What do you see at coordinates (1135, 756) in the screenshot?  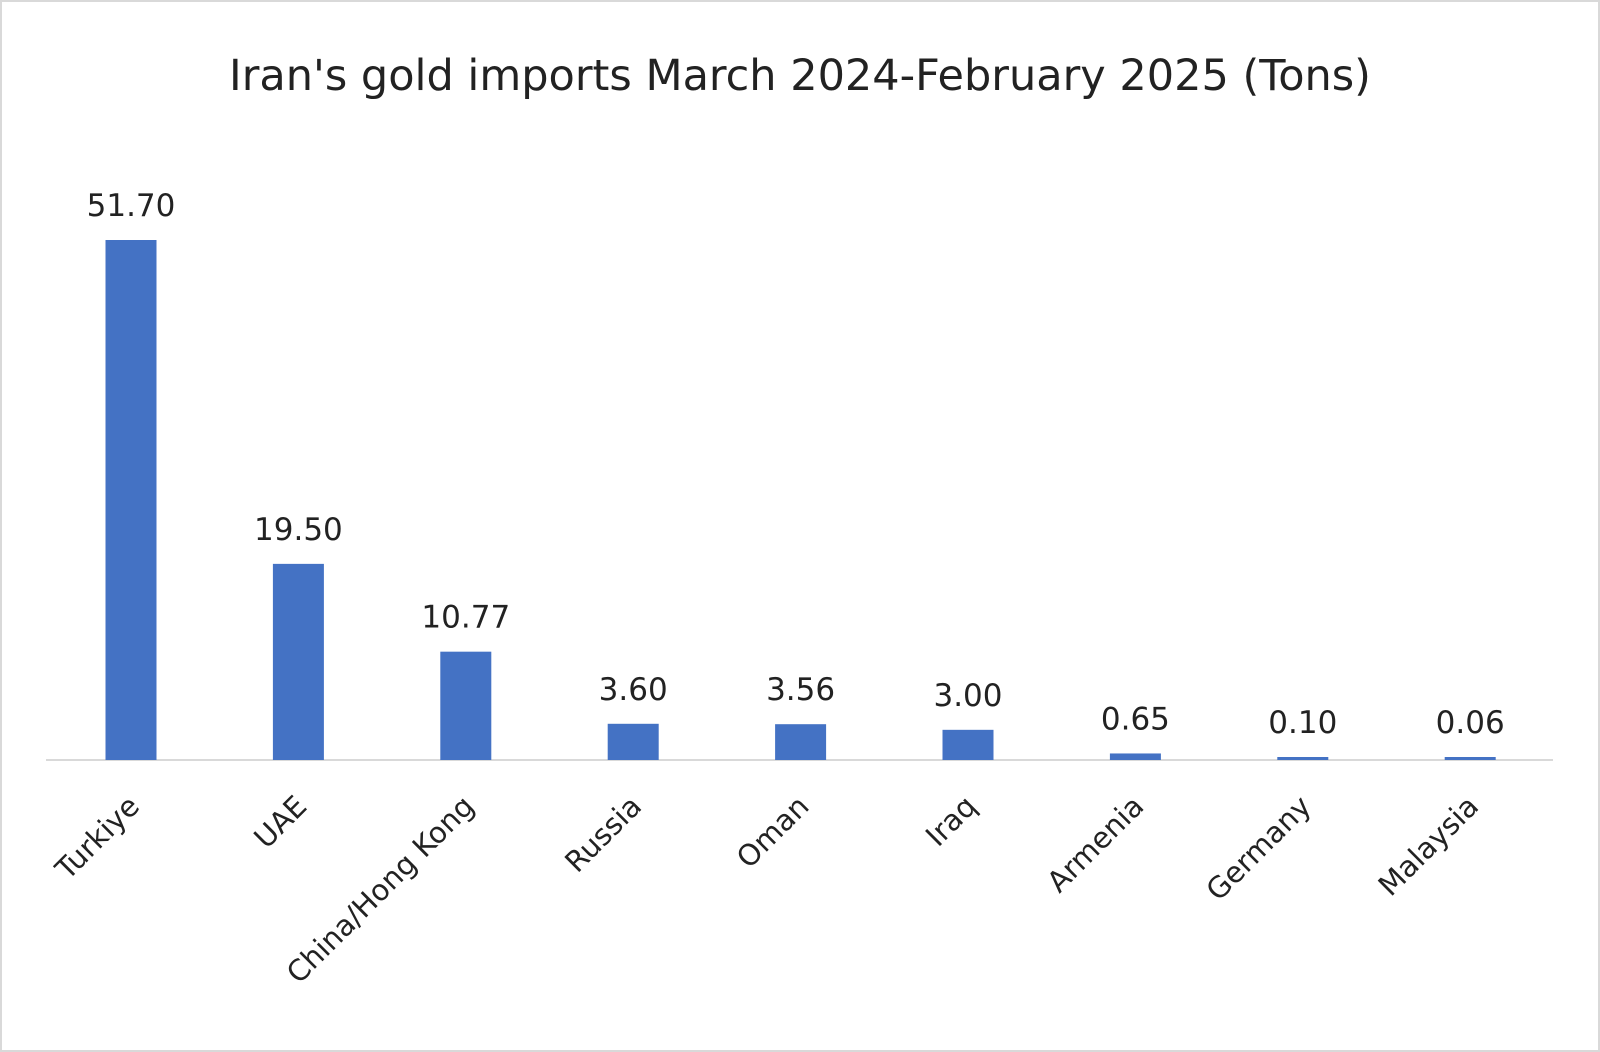 I see `bar-armenia` at bounding box center [1135, 756].